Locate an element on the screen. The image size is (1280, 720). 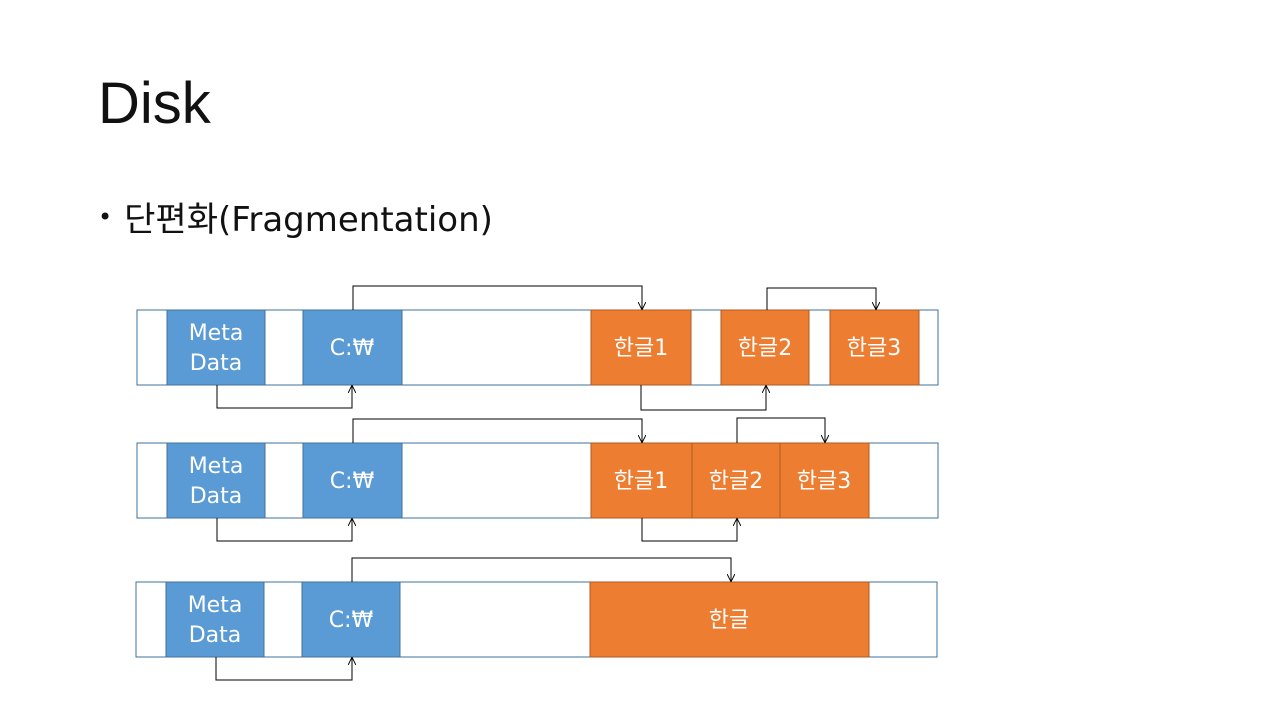
bullet-text: 단편화(Fragmentation) is located at coordinates (308, 220).